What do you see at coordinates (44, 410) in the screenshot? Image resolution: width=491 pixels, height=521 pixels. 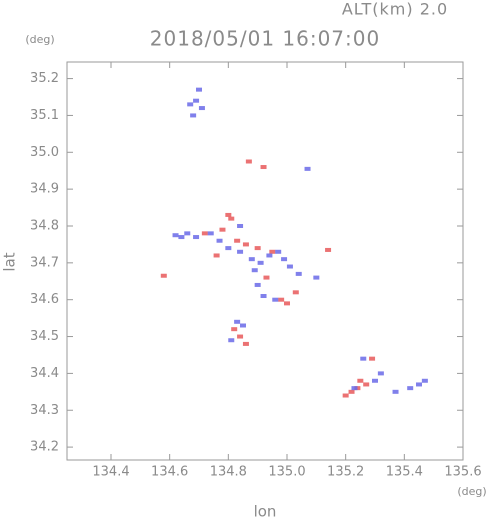 I see `y-tick-label: 34.3` at bounding box center [44, 410].